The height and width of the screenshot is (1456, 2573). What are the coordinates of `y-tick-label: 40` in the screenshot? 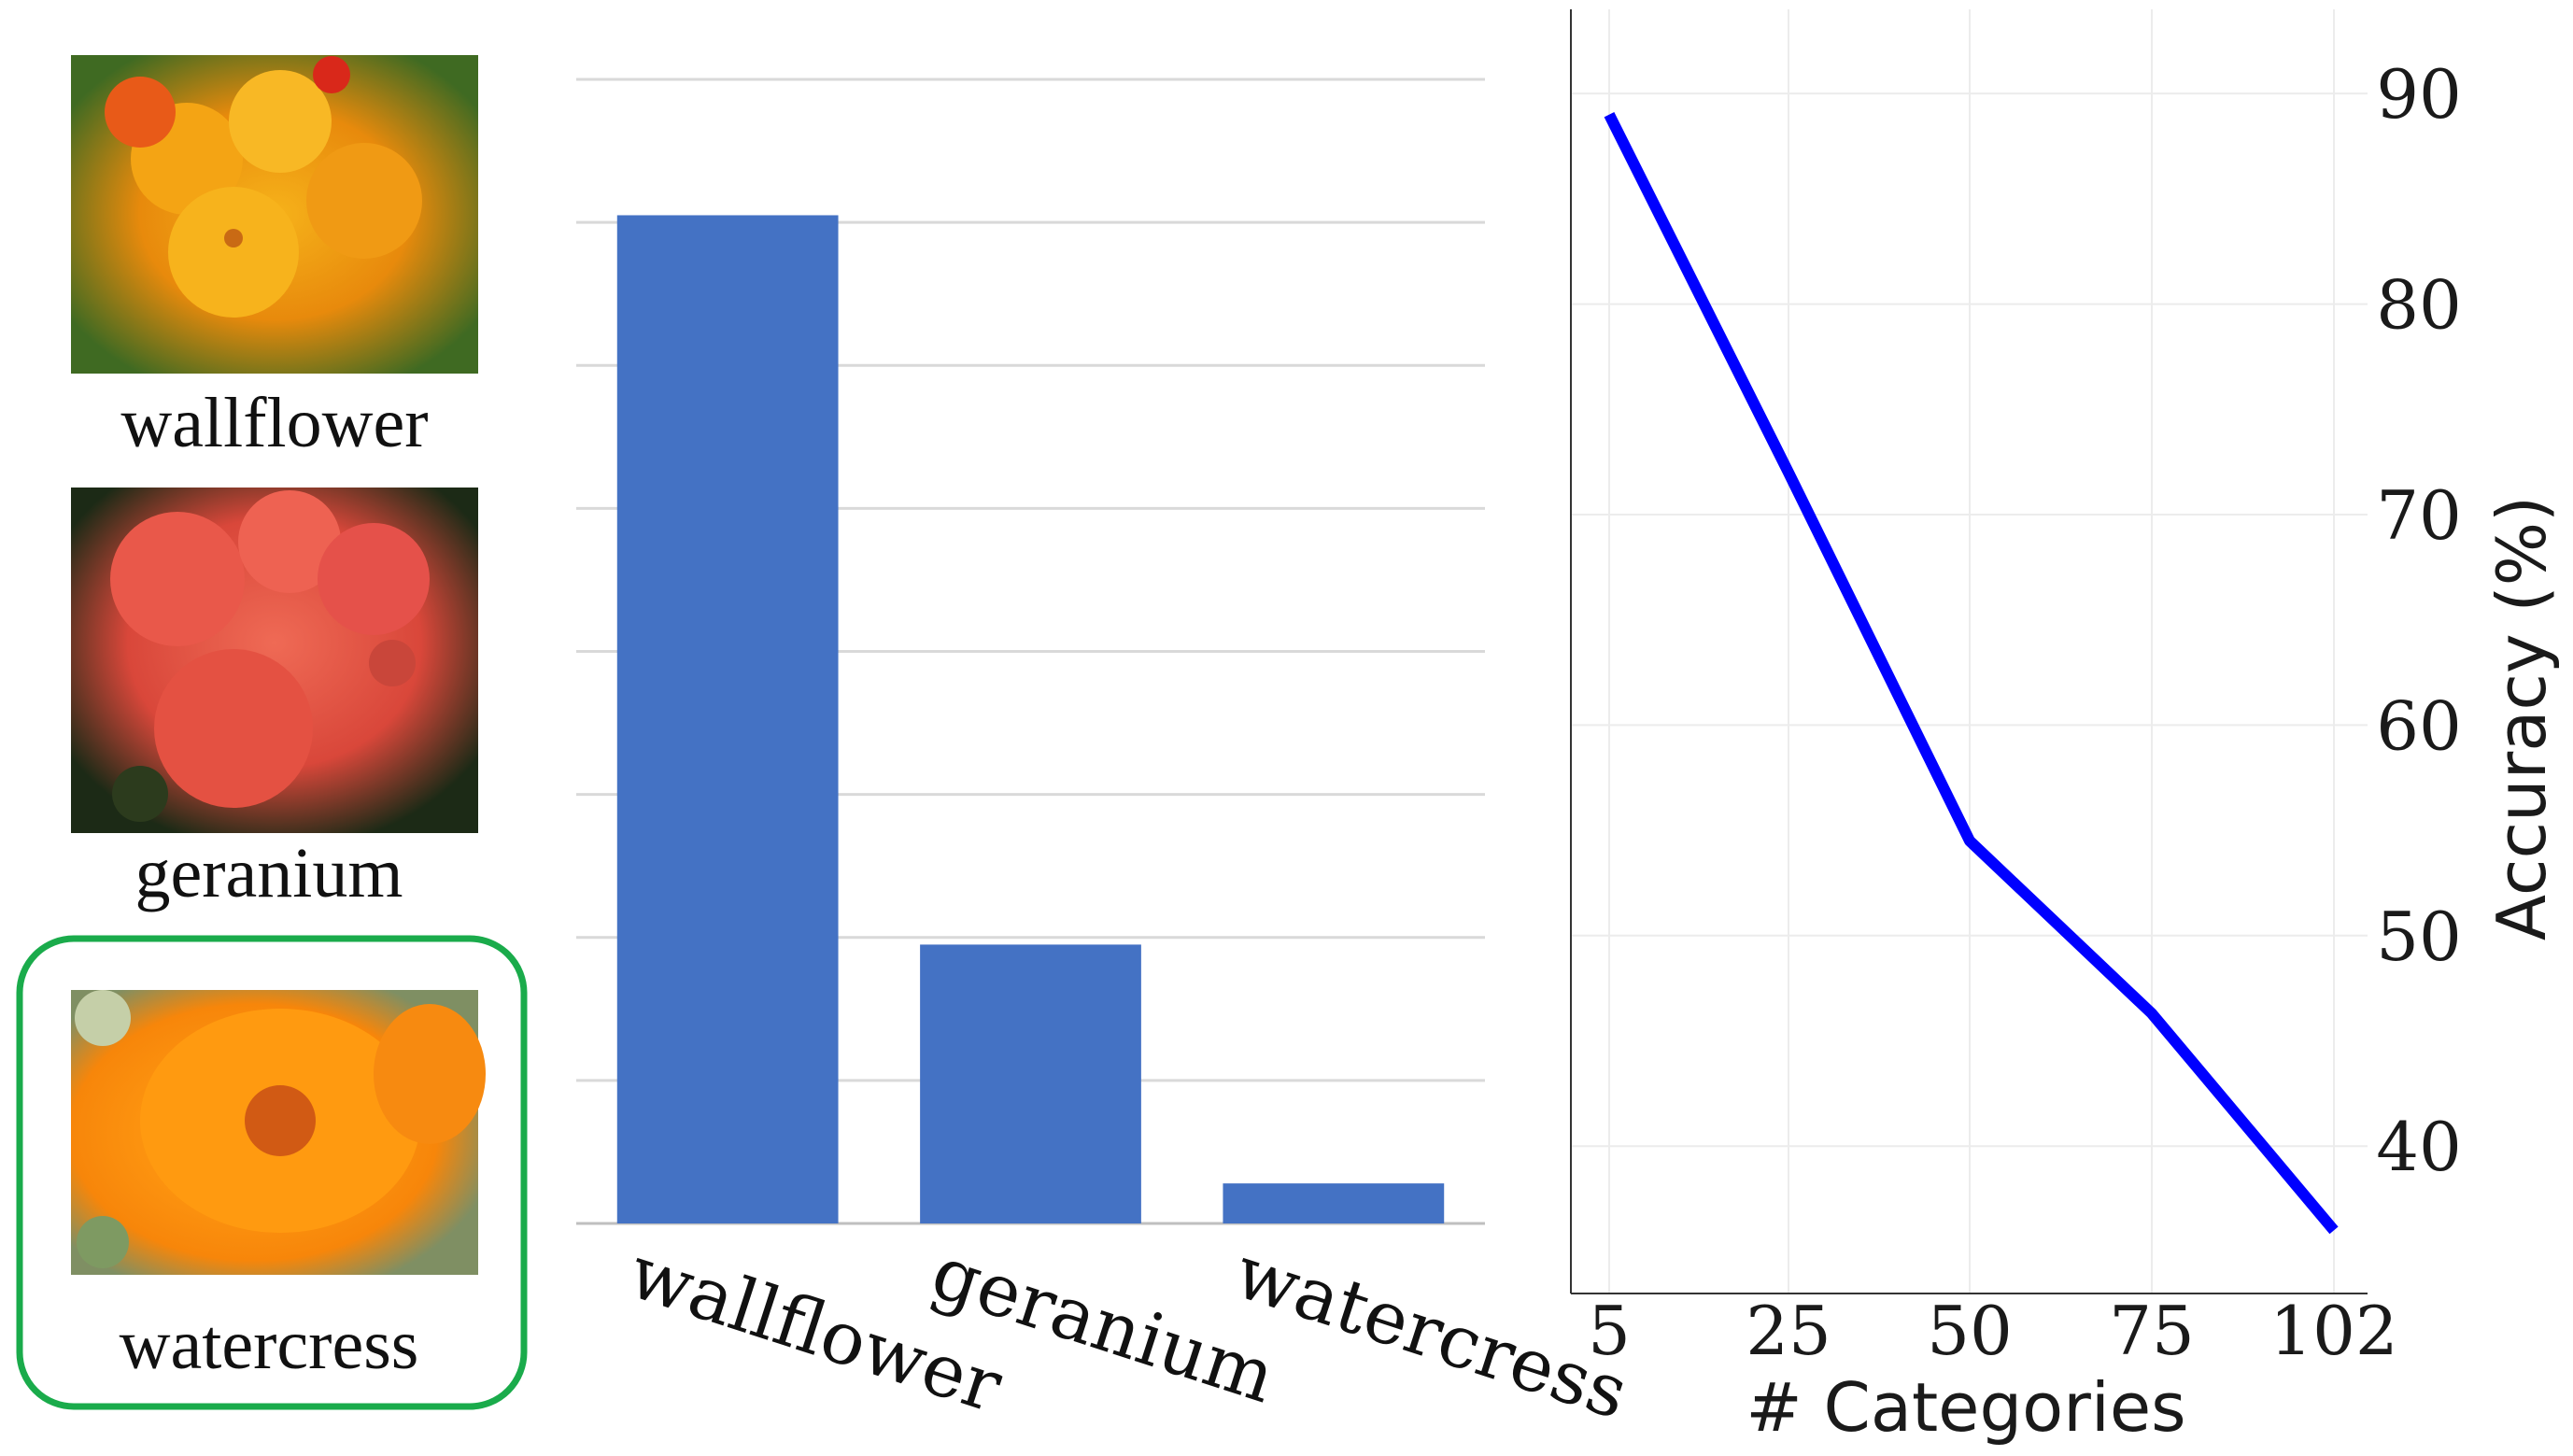 It's located at (2419, 1147).